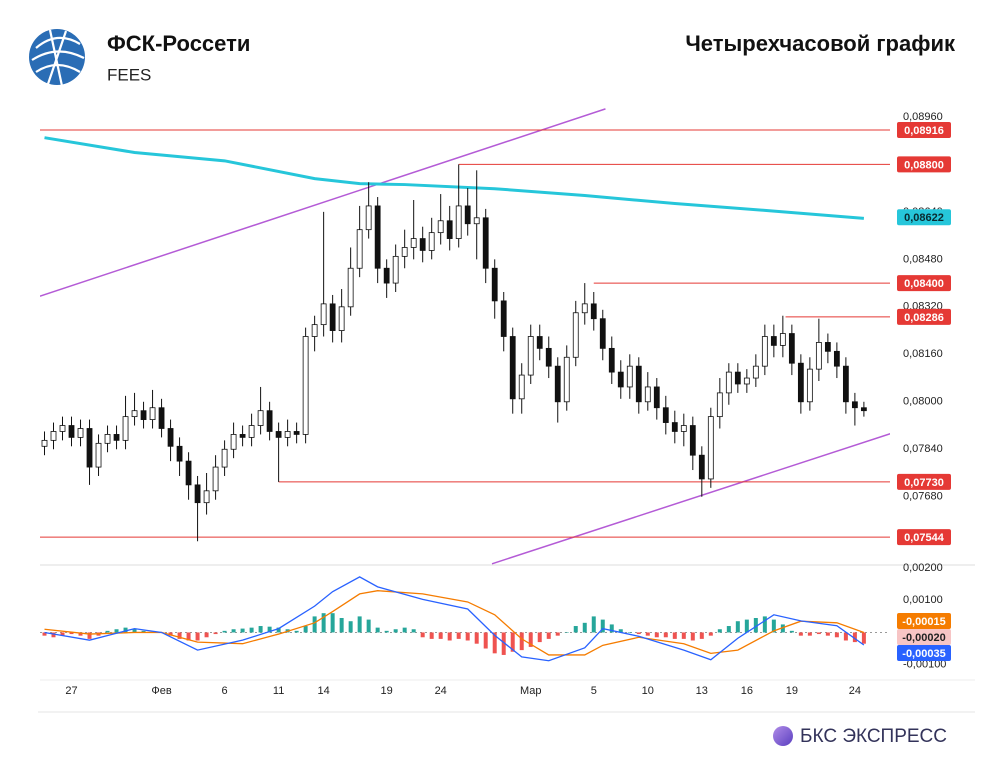 This screenshot has height=780, width=1000. I want to click on price-badge-label: -0,00015, so click(923, 622).